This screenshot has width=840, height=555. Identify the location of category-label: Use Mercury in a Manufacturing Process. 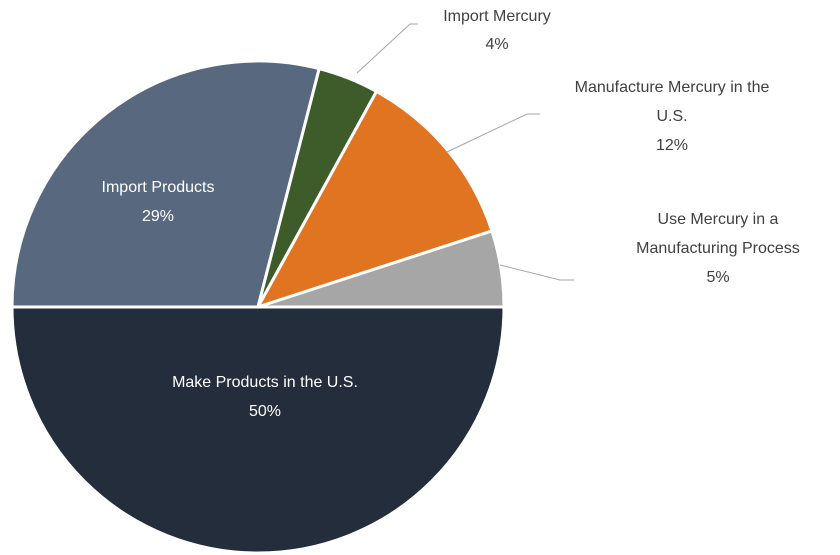
(718, 234).